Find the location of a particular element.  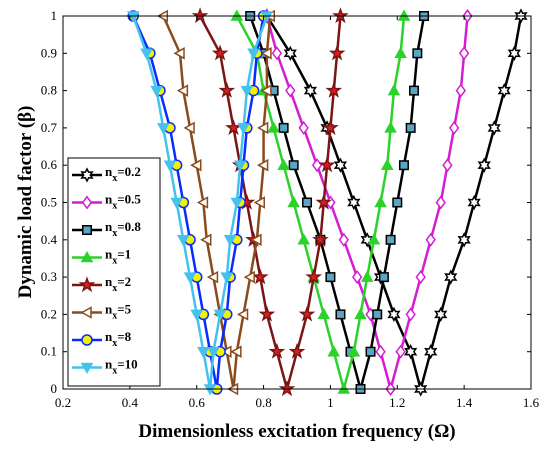

x-tick-label: 1 is located at coordinates (330, 402).